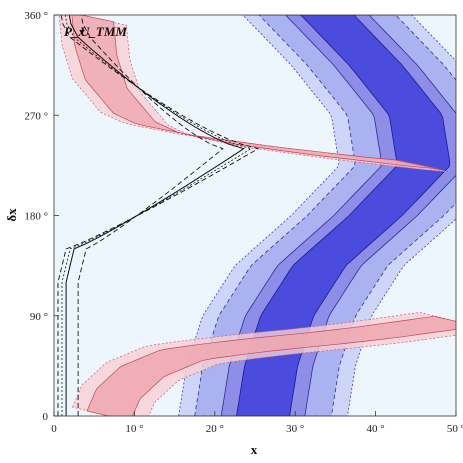 Image resolution: width=463 pixels, height=463 pixels. I want to click on x-tick-label: 50 °, so click(455, 429).